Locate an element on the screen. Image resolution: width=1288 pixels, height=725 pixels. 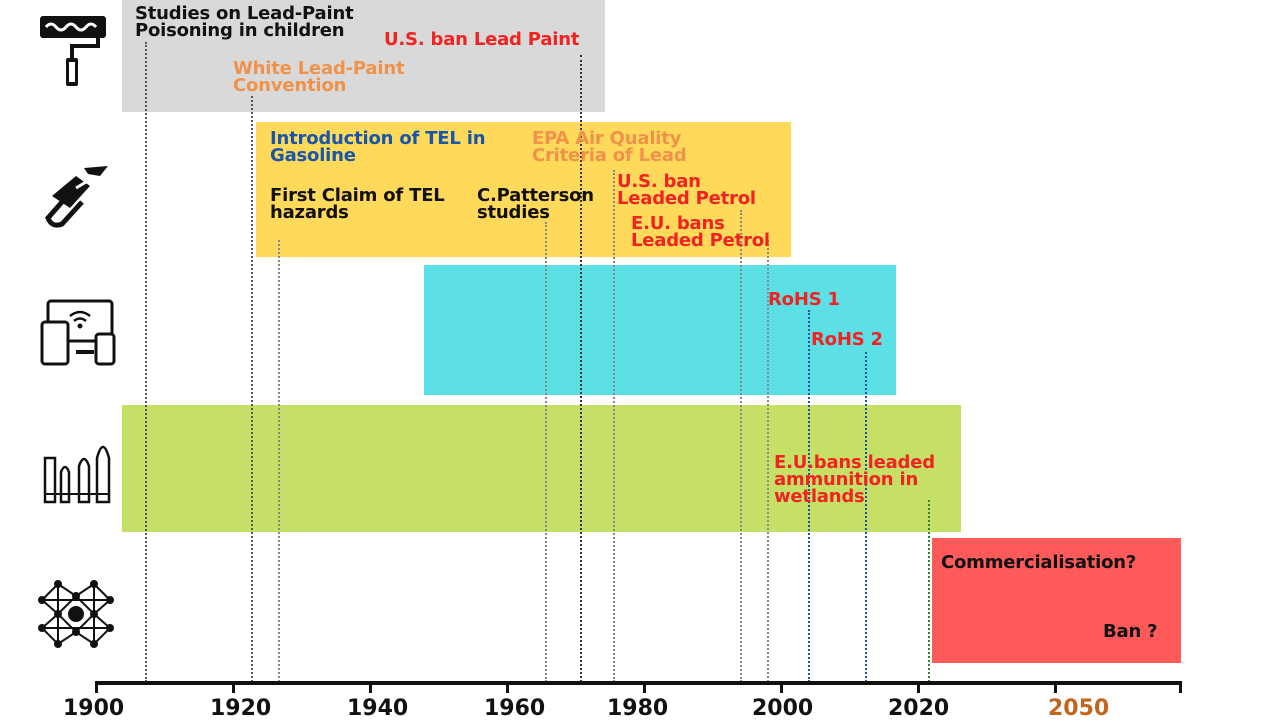
event-line-2011 is located at coordinates (866, 517).